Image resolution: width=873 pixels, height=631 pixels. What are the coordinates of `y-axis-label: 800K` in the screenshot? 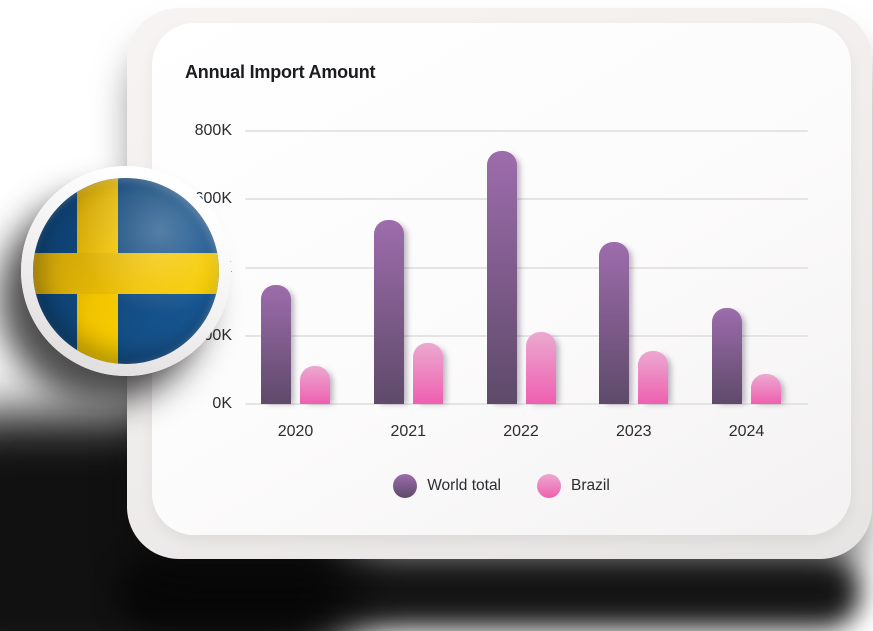 It's located at (213, 130).